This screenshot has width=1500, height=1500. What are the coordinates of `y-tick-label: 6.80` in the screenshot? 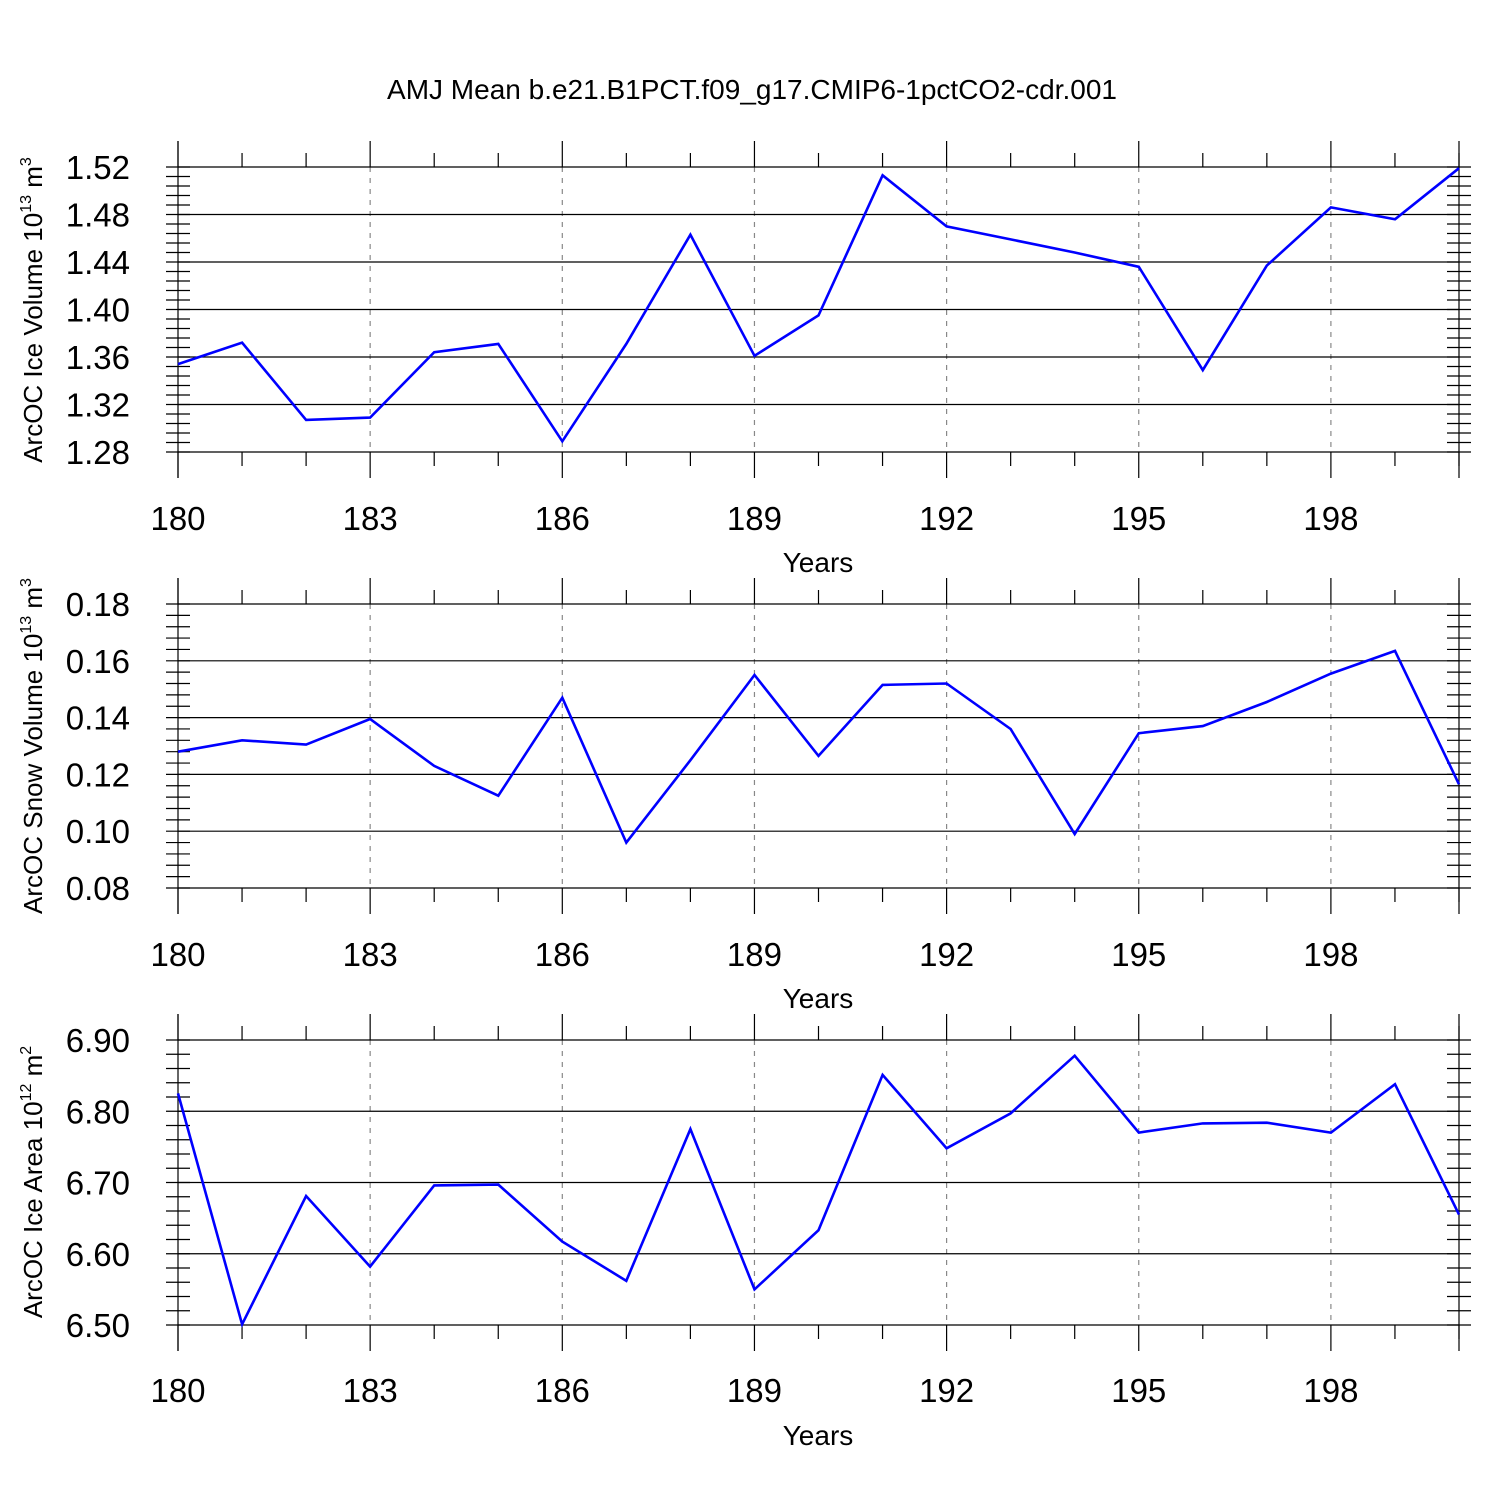 It's located at (98, 1111).